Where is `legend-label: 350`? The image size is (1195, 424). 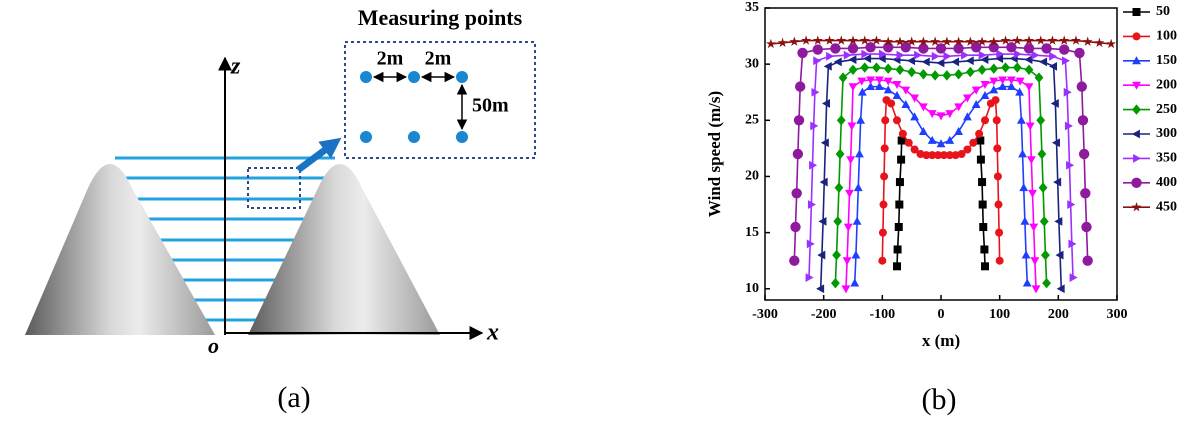
legend-label: 350 is located at coordinates (1166, 158).